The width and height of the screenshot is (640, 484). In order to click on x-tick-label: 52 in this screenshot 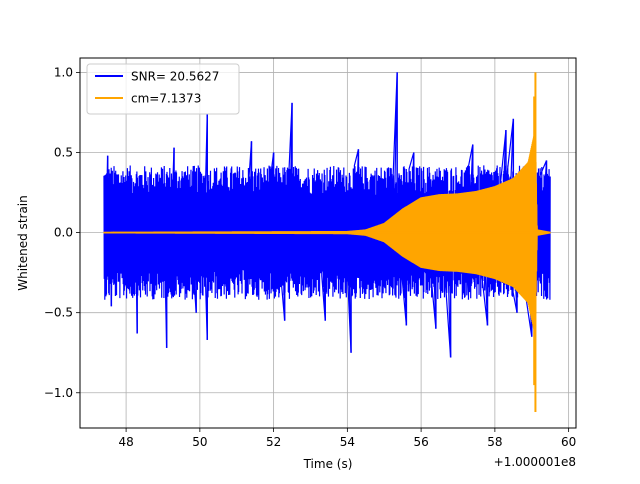, I will do `click(273, 442)`.